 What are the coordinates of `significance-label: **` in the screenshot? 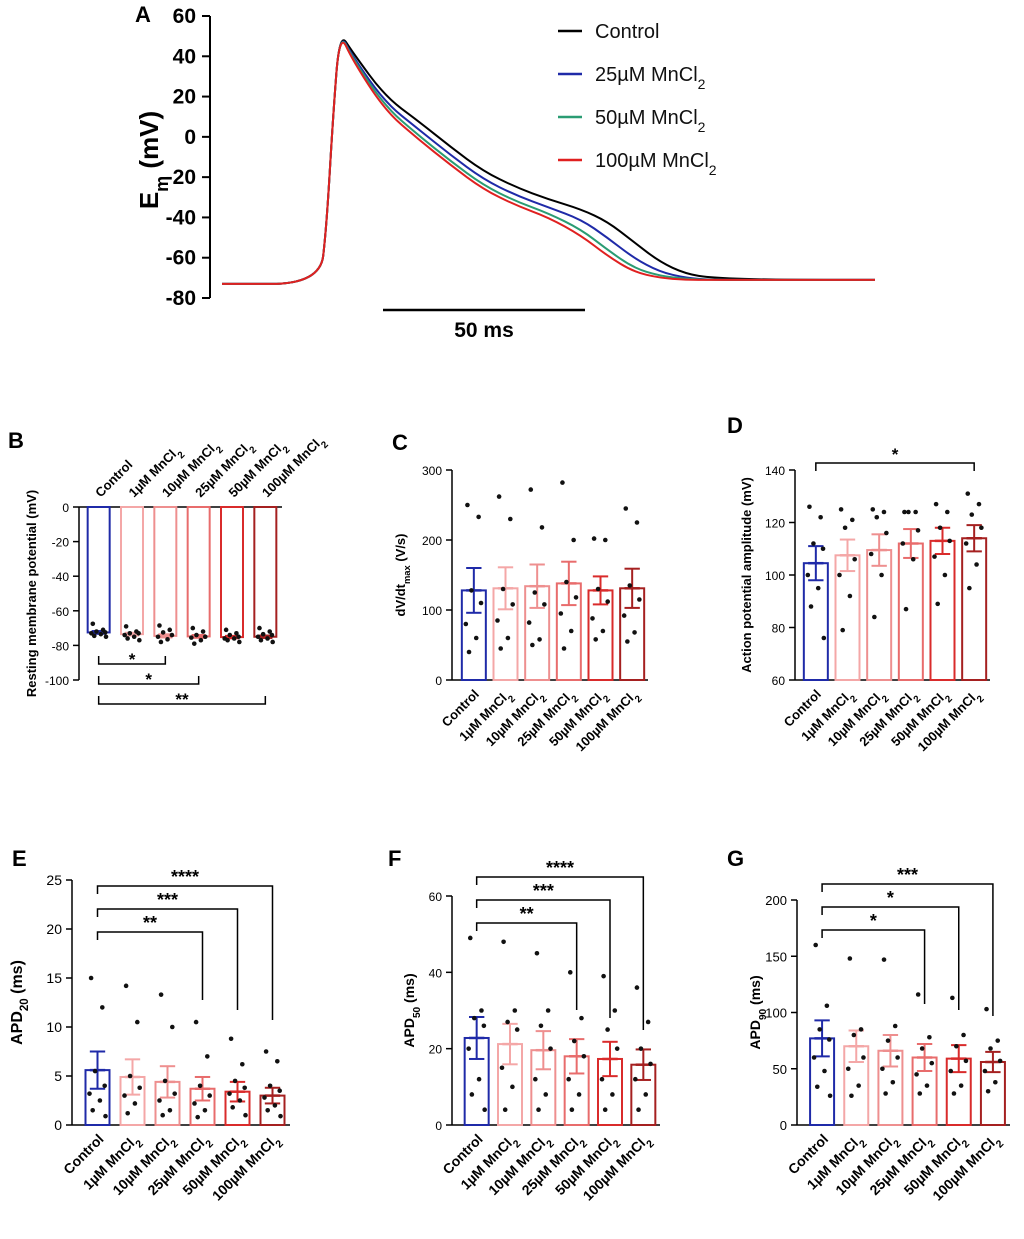 It's located at (150, 923).